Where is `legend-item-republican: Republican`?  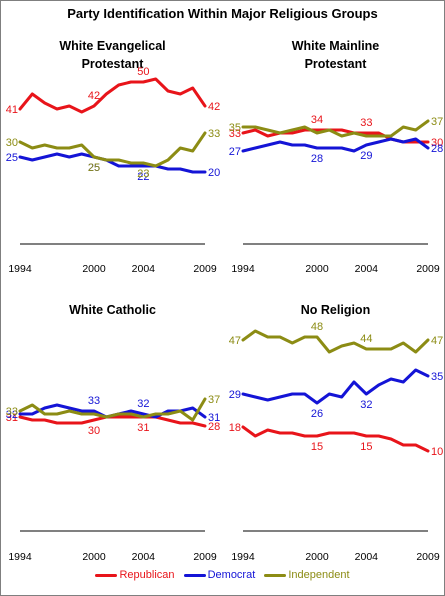
legend-item-republican: Republican is located at coordinates (135, 575).